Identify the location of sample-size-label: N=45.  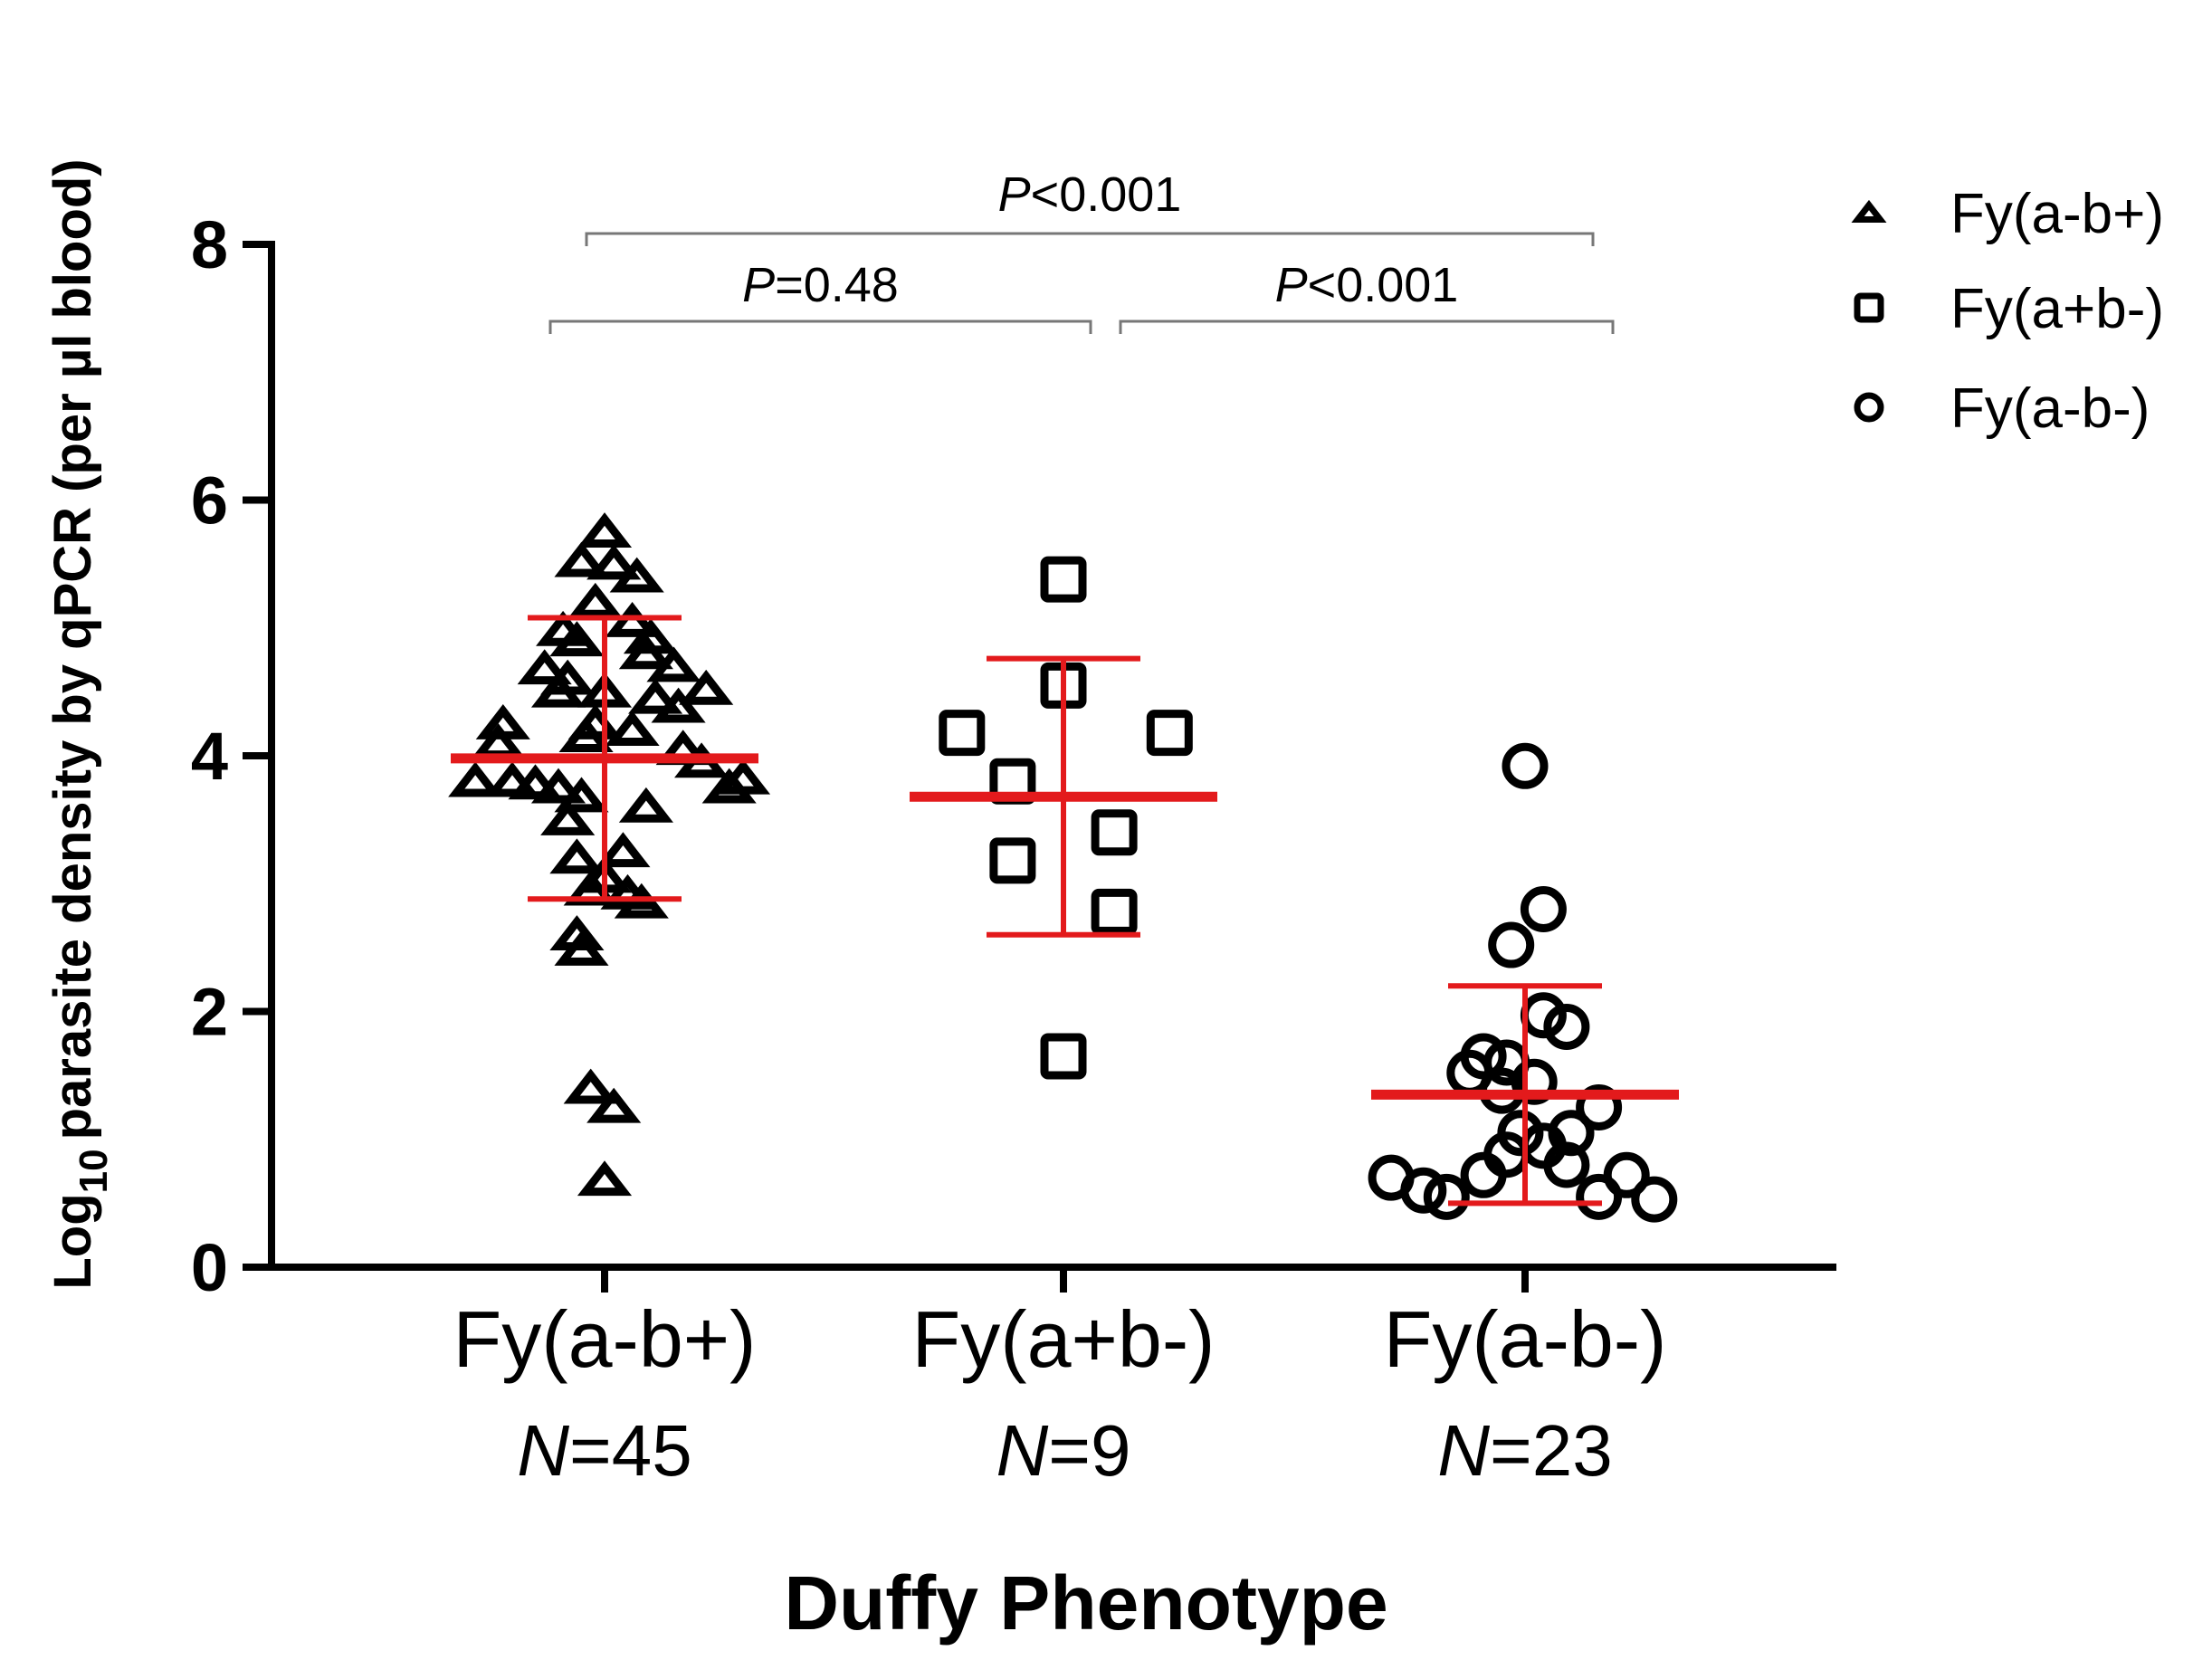
(604, 1450).